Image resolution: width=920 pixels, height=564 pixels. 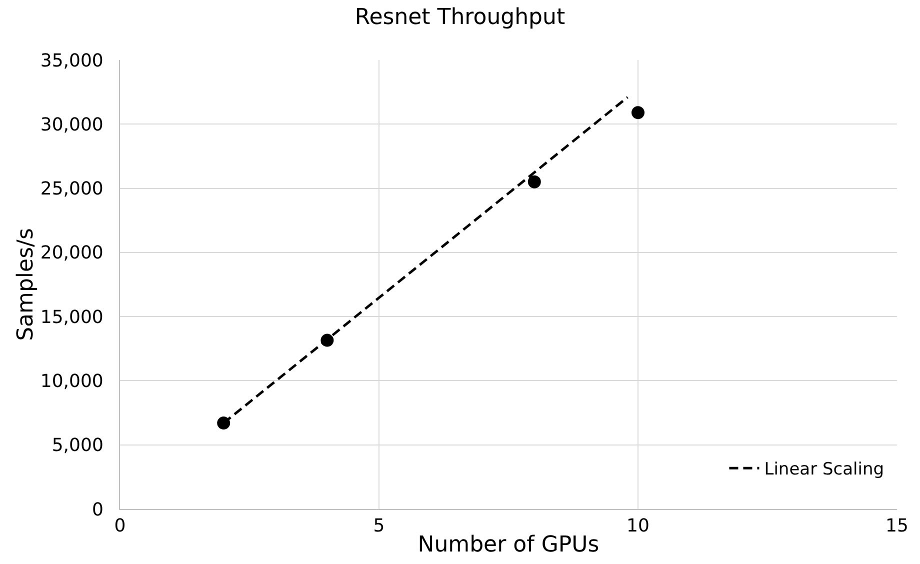 I want to click on chart-title: Resnet Throughput, so click(x=460, y=17).